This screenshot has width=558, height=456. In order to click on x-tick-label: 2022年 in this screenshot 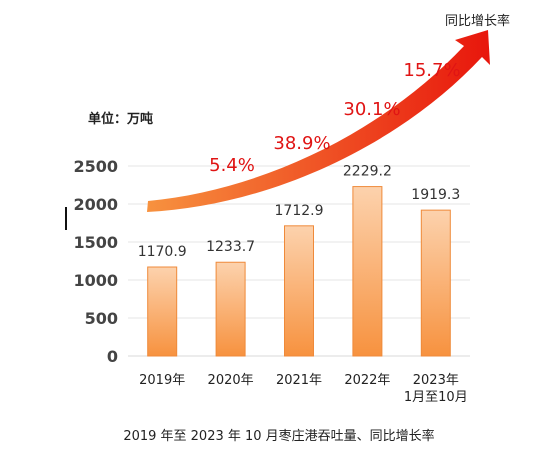, I will do `click(367, 380)`.